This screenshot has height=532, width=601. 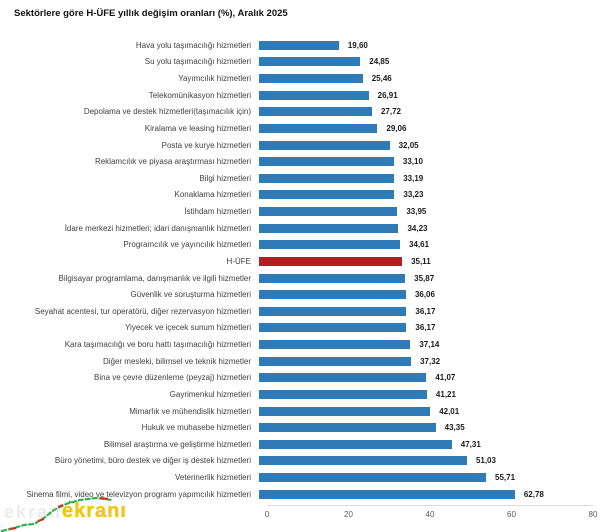 I want to click on value-label: 25,46, so click(x=381, y=79).